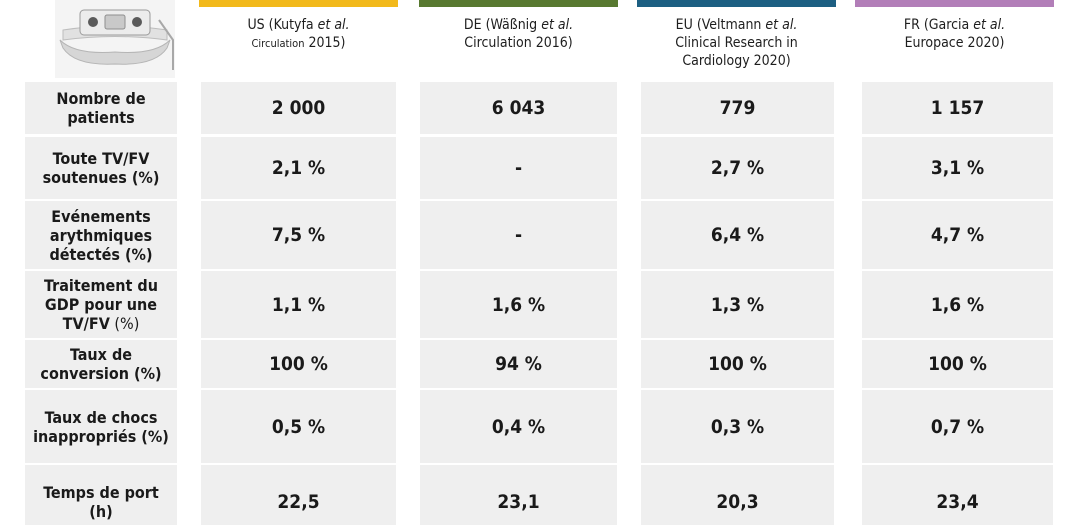 The width and height of the screenshot is (1078, 525). I want to click on row-label-line: conversion (%), so click(101, 373).